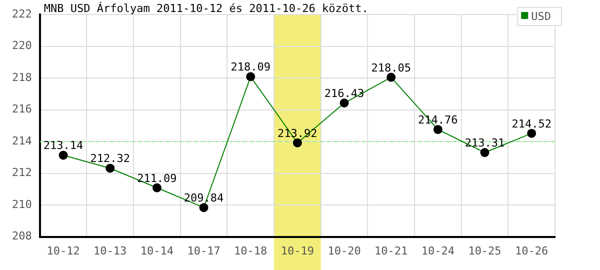  I want to click on y-tick-label: 214, so click(22, 141).